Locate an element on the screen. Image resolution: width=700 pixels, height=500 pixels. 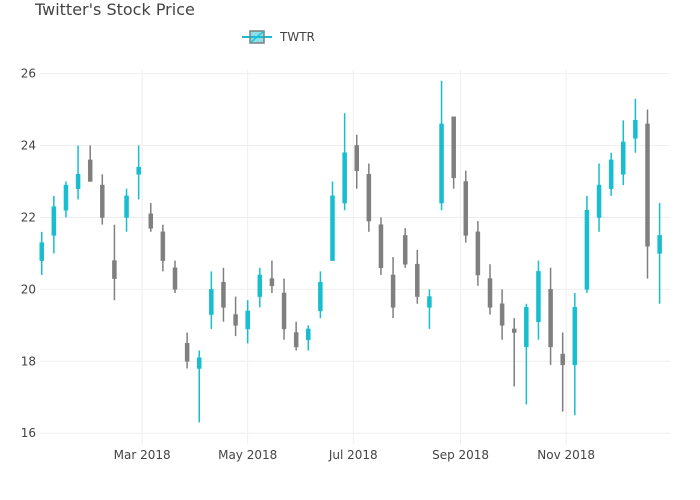
y-tick-label: 22 is located at coordinates (28, 217).